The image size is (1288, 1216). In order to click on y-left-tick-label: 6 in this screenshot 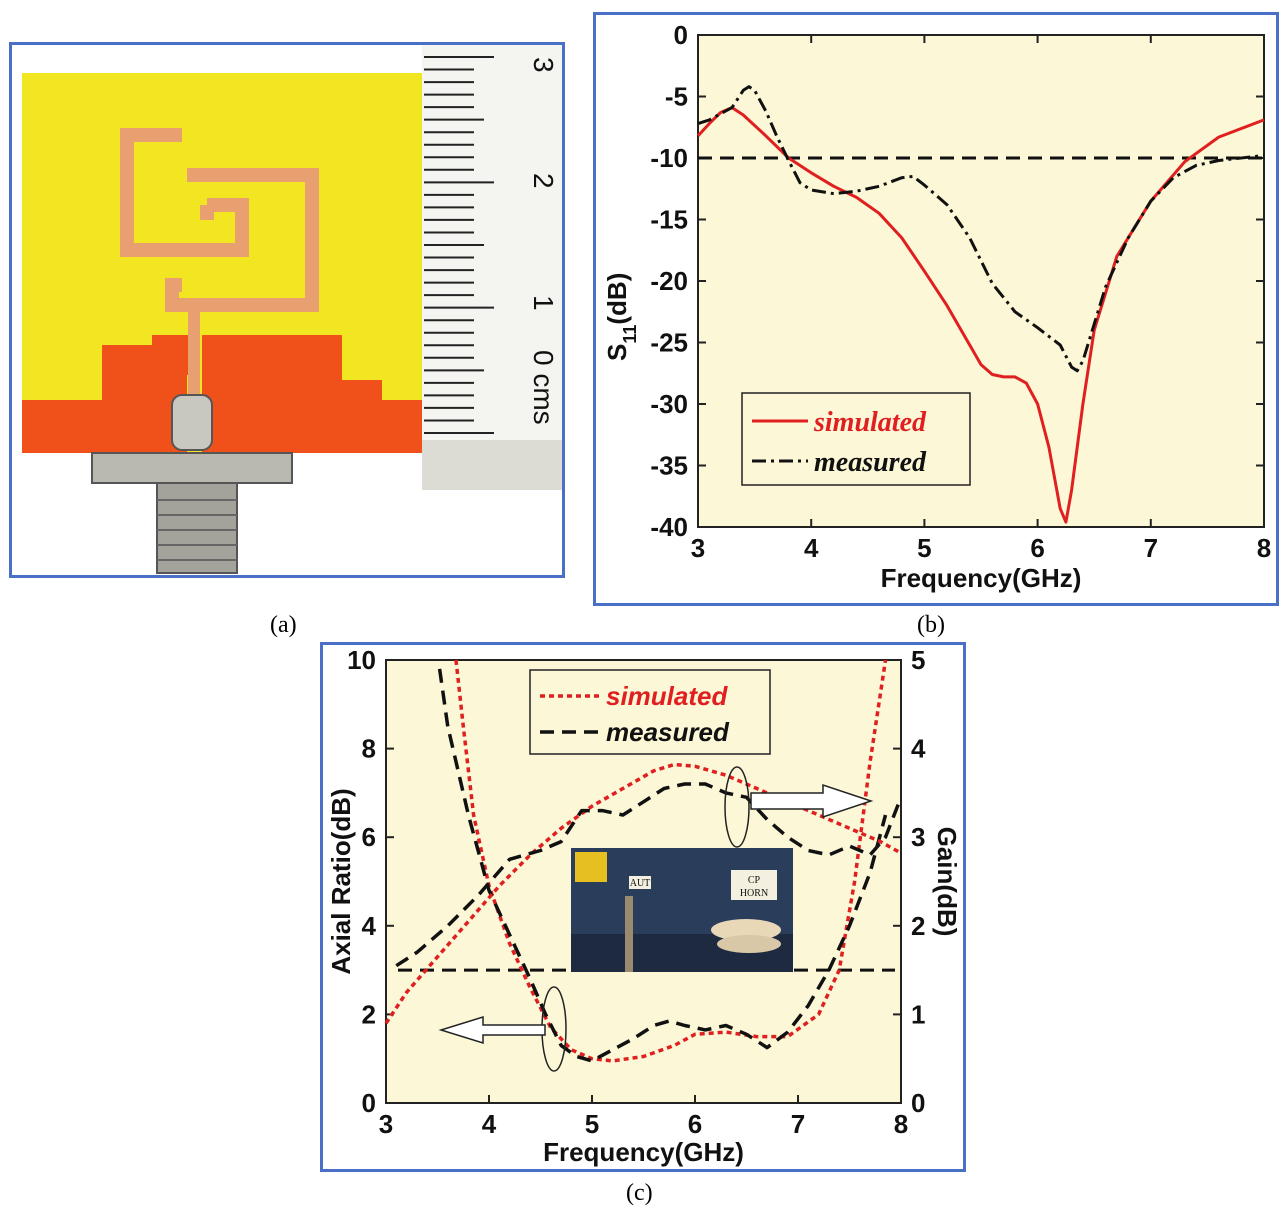, I will do `click(369, 837)`.